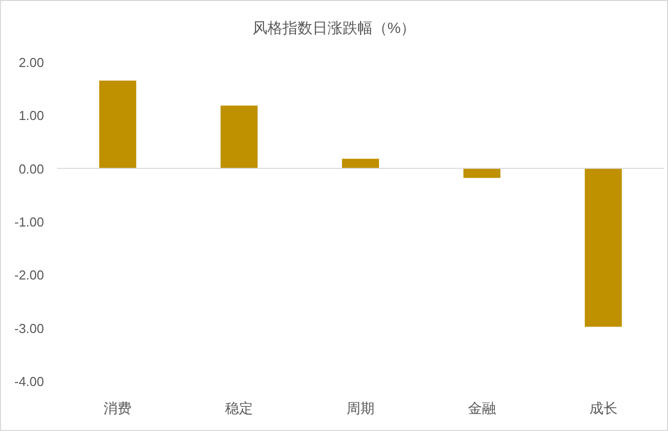 This screenshot has height=431, width=668. I want to click on y-tick-label: -4.00, so click(29, 381).